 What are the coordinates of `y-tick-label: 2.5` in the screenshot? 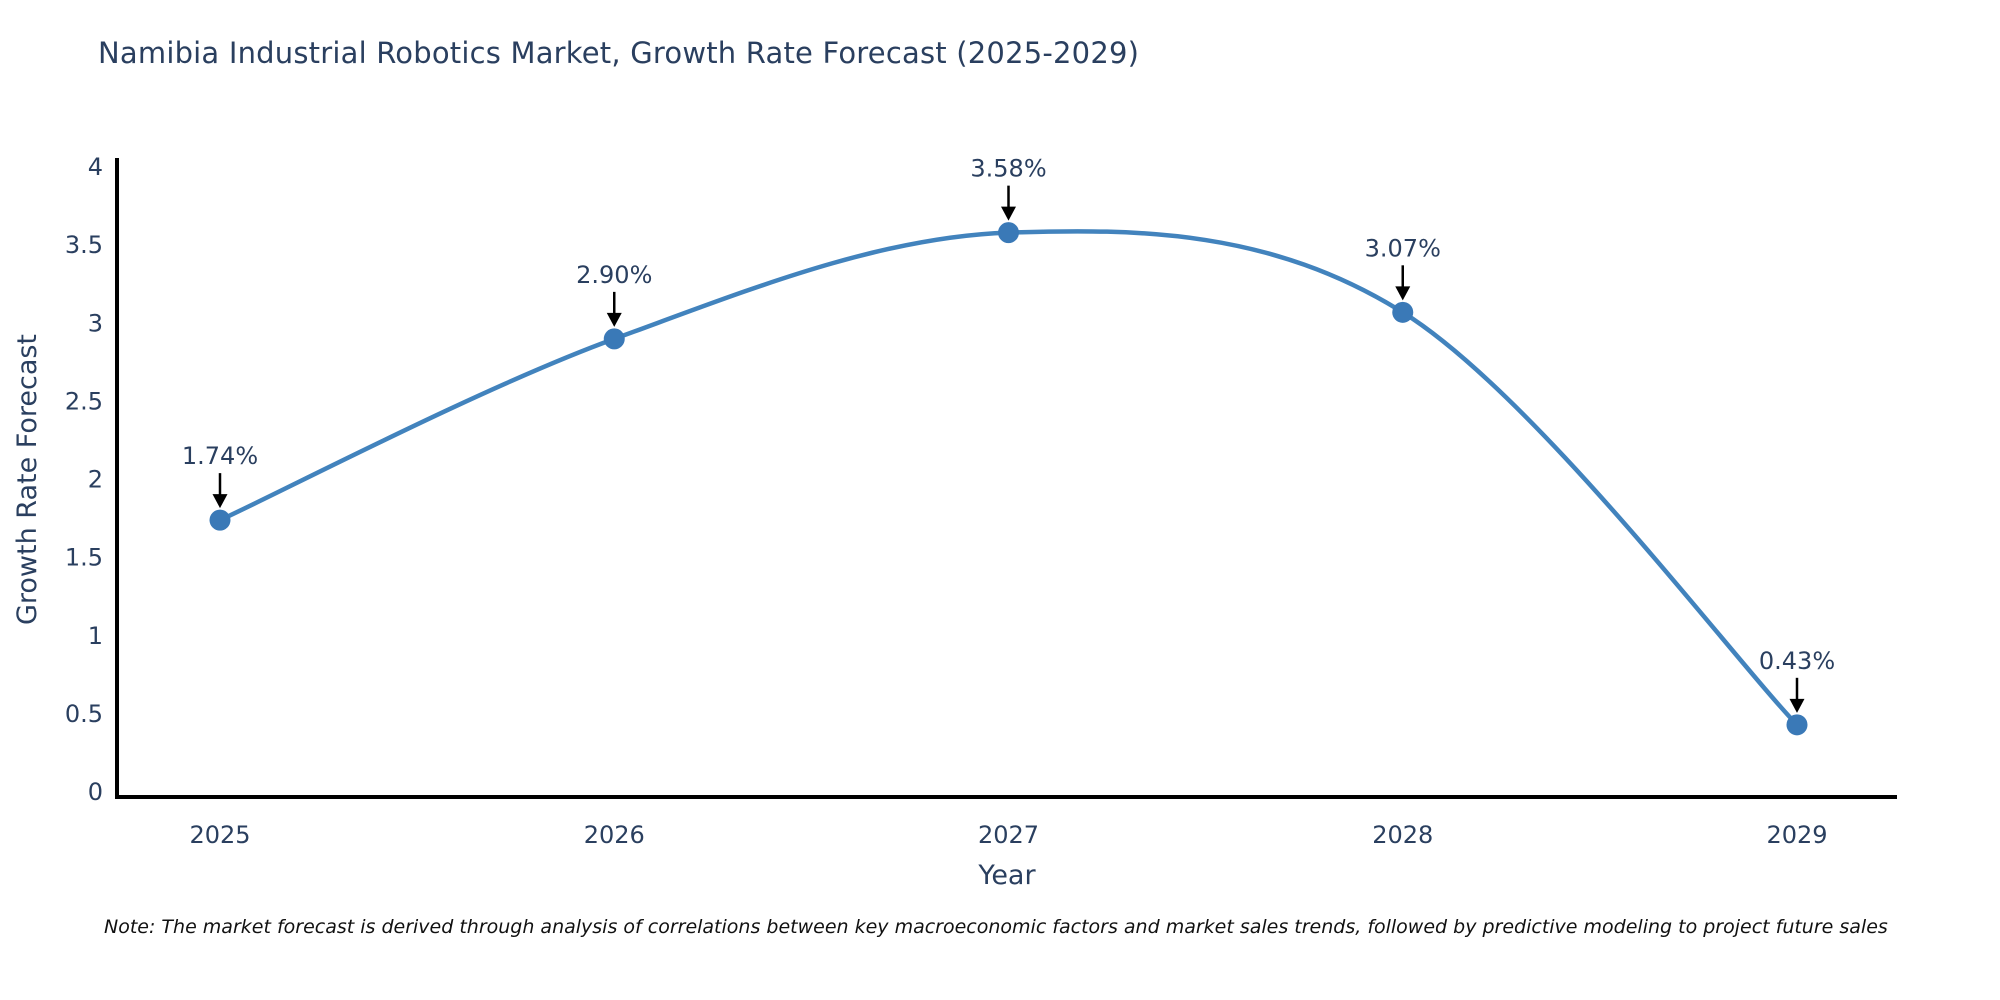 It's located at (84, 401).